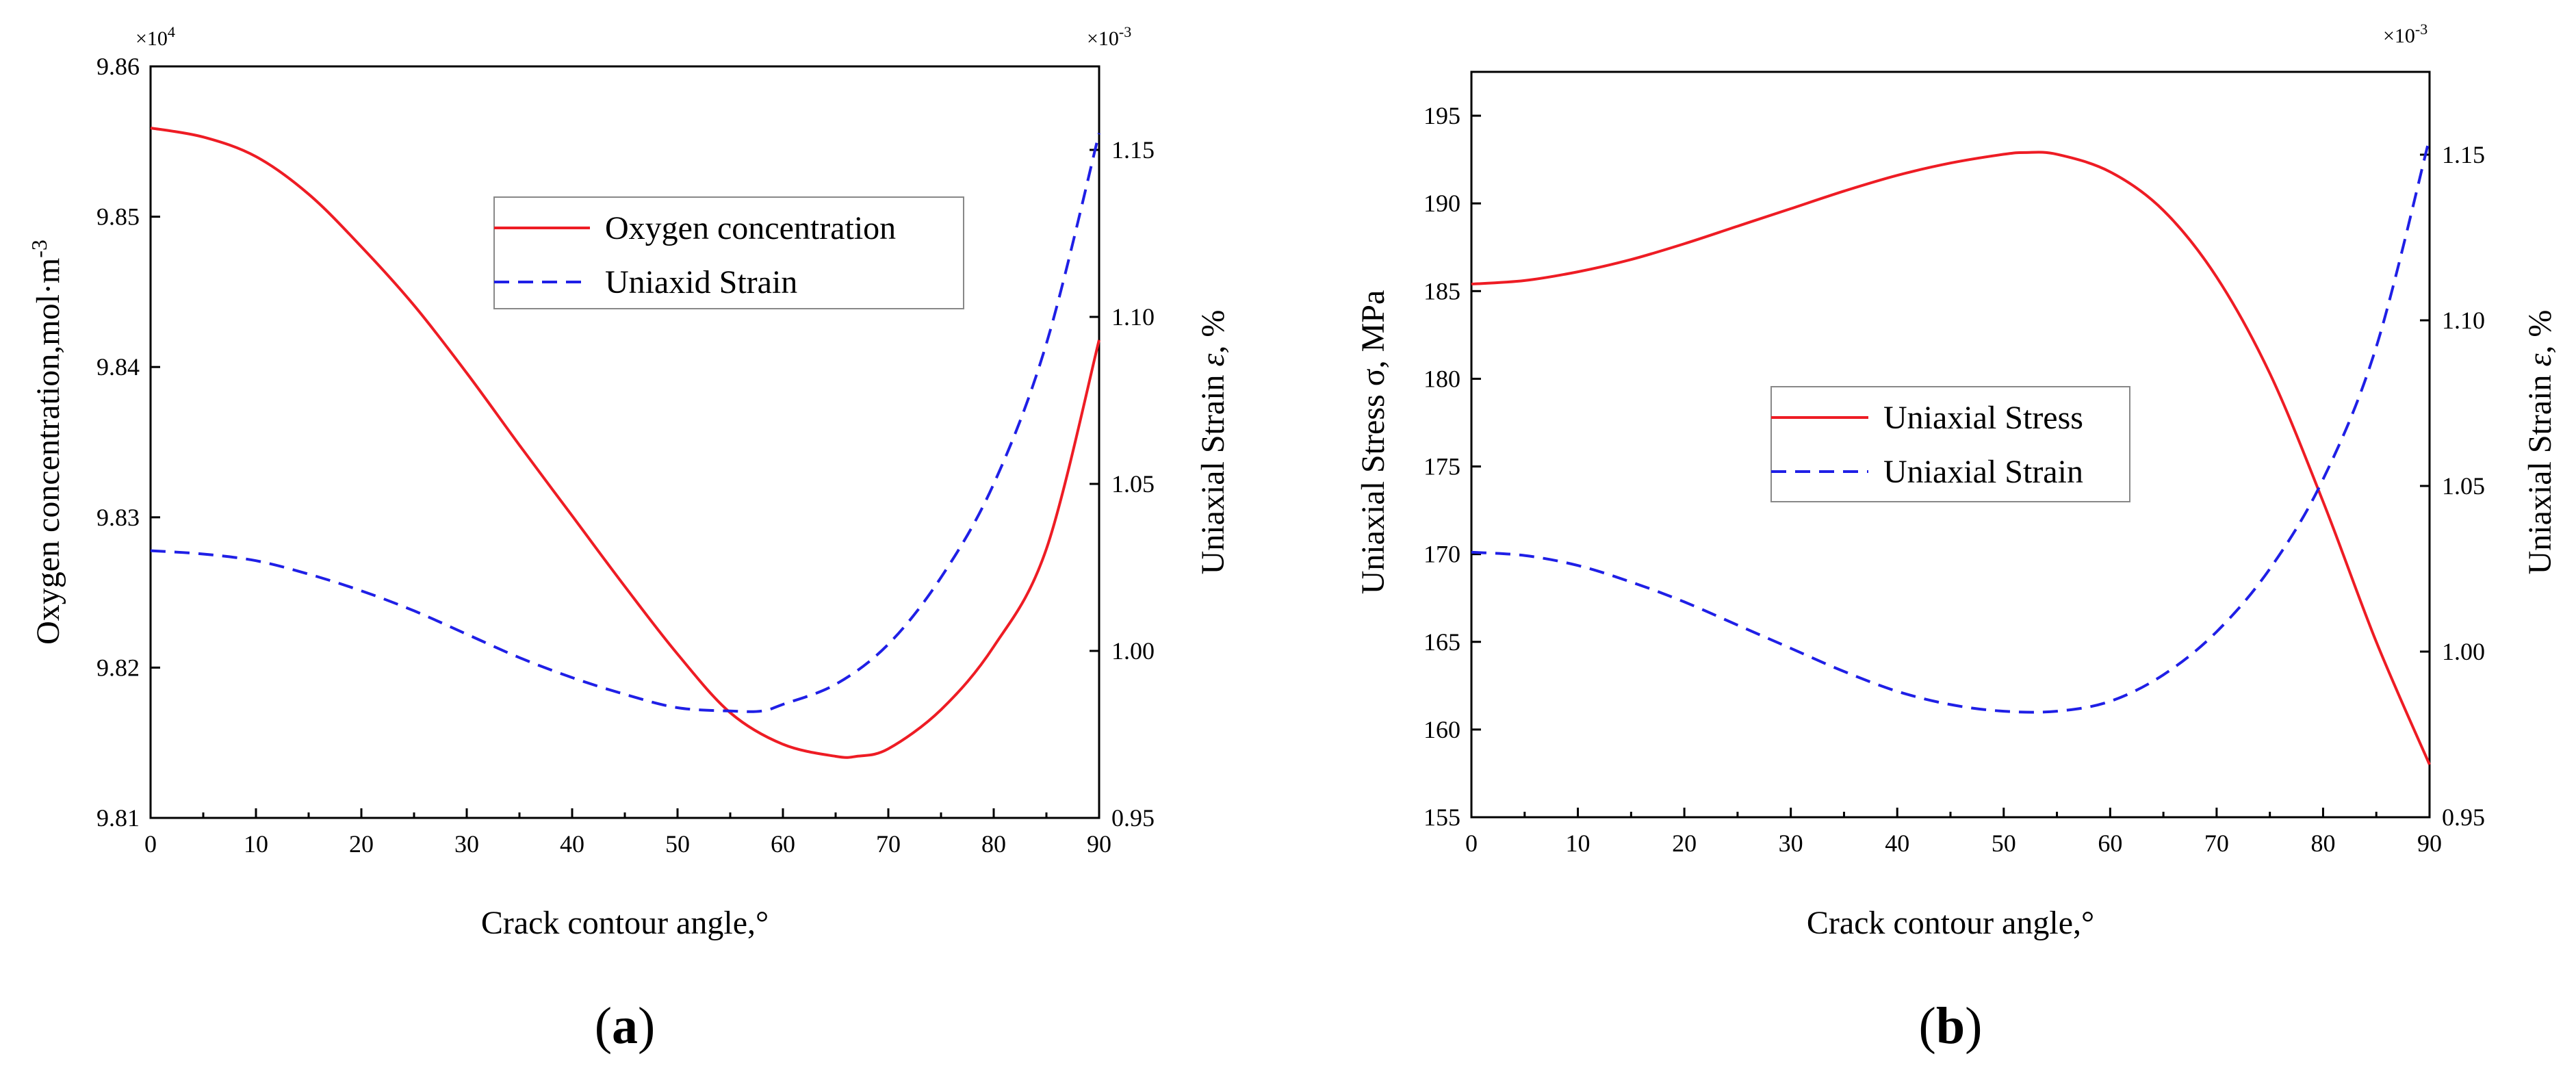 The height and width of the screenshot is (1078, 2576). What do you see at coordinates (1578, 843) in the screenshot?
I see `panel-b-x-tick-label: 10` at bounding box center [1578, 843].